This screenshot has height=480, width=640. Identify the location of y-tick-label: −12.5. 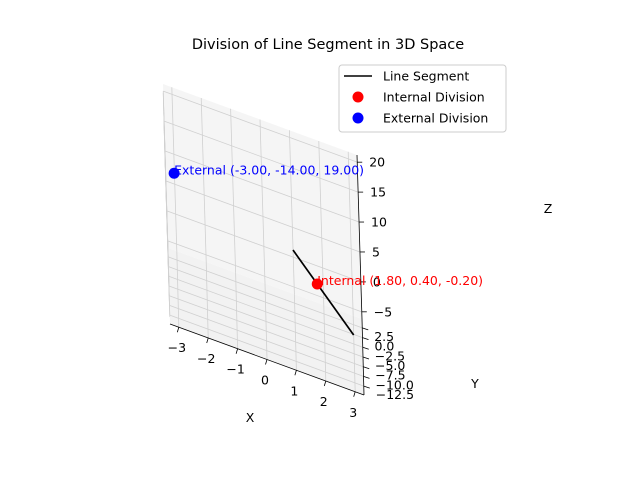
(395, 394).